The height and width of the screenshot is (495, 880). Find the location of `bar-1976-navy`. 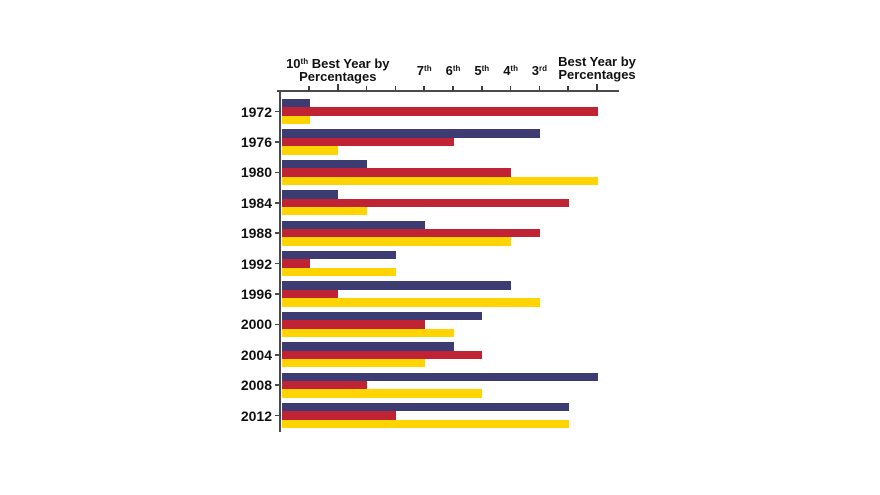

bar-1976-navy is located at coordinates (410, 133).